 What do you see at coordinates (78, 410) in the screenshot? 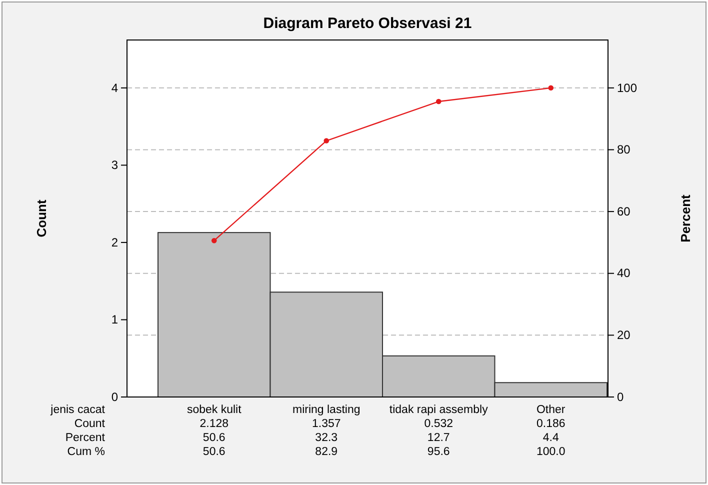
I see `x-axis-title: jenis cacat` at bounding box center [78, 410].